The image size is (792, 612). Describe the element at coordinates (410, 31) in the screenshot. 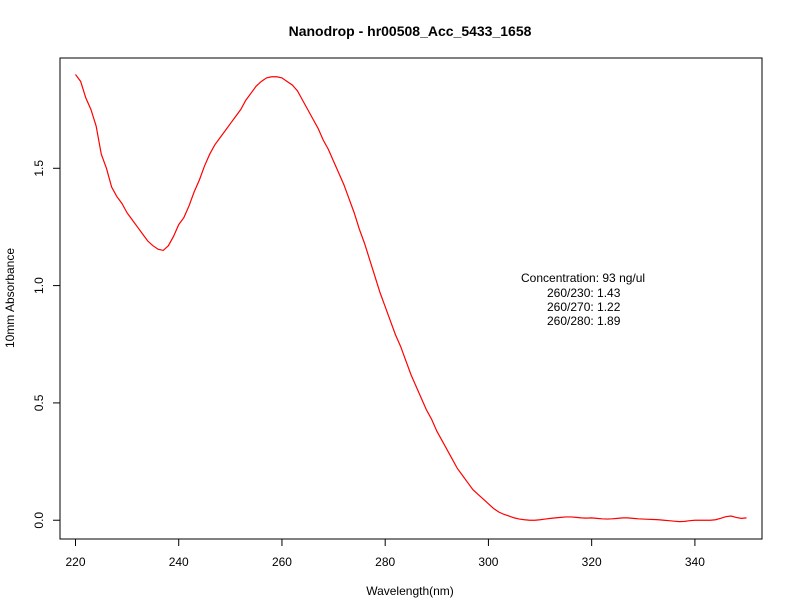

I see `chart-title: Nanodrop - hr00508_Acc_5433_1658` at that location.